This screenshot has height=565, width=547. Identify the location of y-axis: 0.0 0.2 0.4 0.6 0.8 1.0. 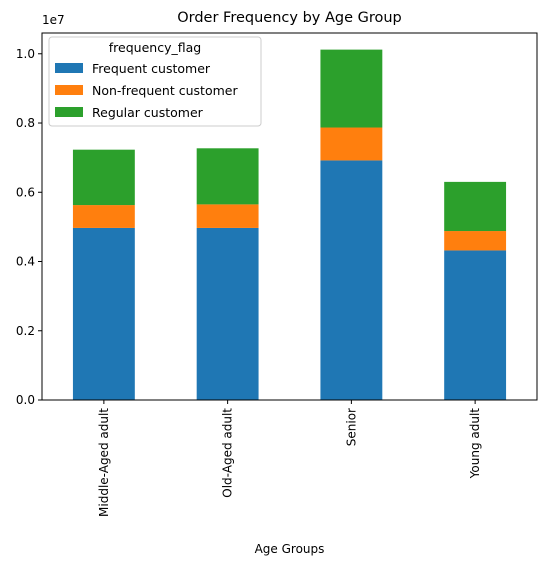
(29, 227).